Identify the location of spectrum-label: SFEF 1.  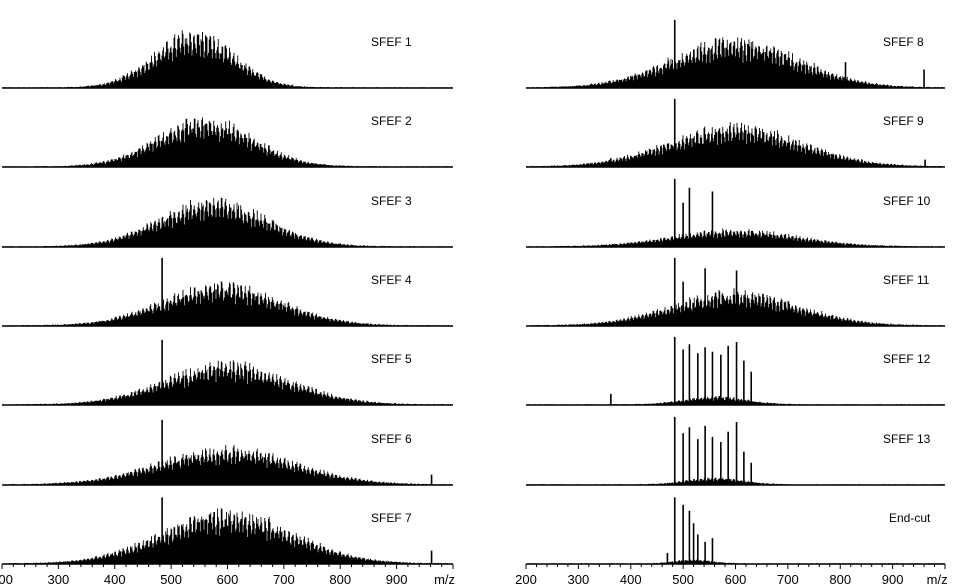
(391, 42).